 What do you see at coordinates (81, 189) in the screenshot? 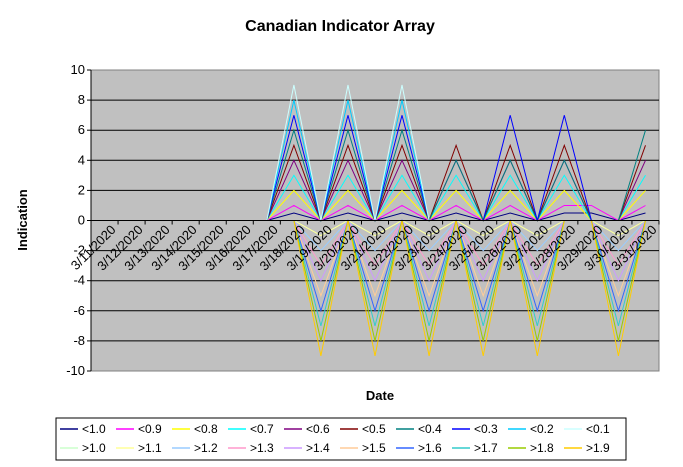
I see `y-tick-label: 2` at bounding box center [81, 189].